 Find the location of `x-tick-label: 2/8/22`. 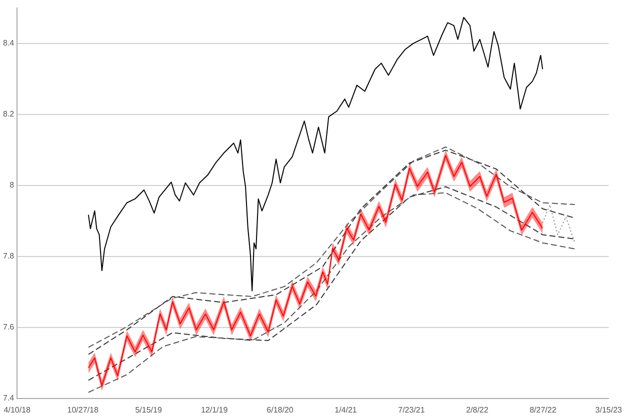

x-tick-label: 2/8/22 is located at coordinates (477, 409).